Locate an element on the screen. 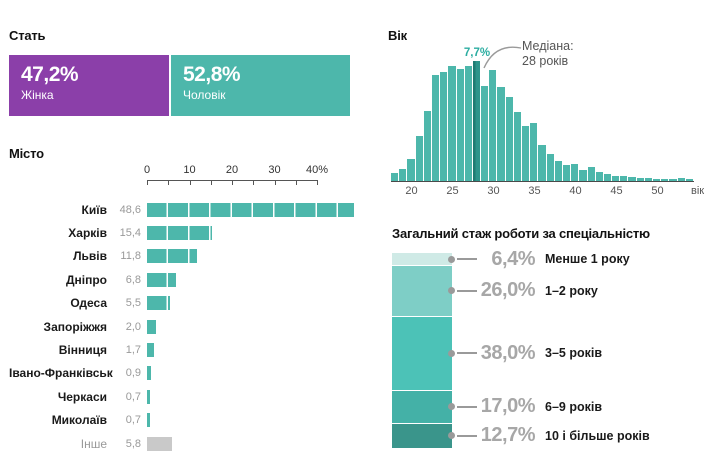 This screenshot has height=471, width=720. city-row: Дніпро 6,8 is located at coordinates (194, 279).